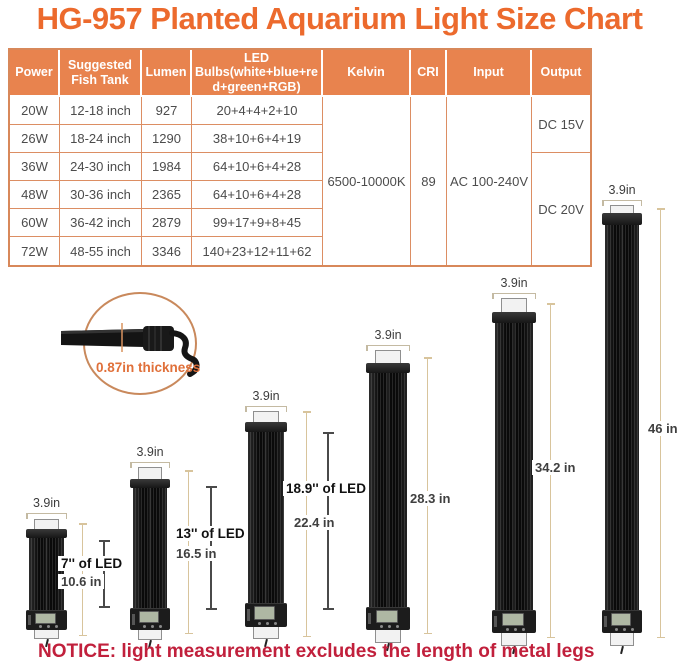  Describe the element at coordinates (101, 195) in the screenshot. I see `cell-tank: 30-36 inch` at that location.